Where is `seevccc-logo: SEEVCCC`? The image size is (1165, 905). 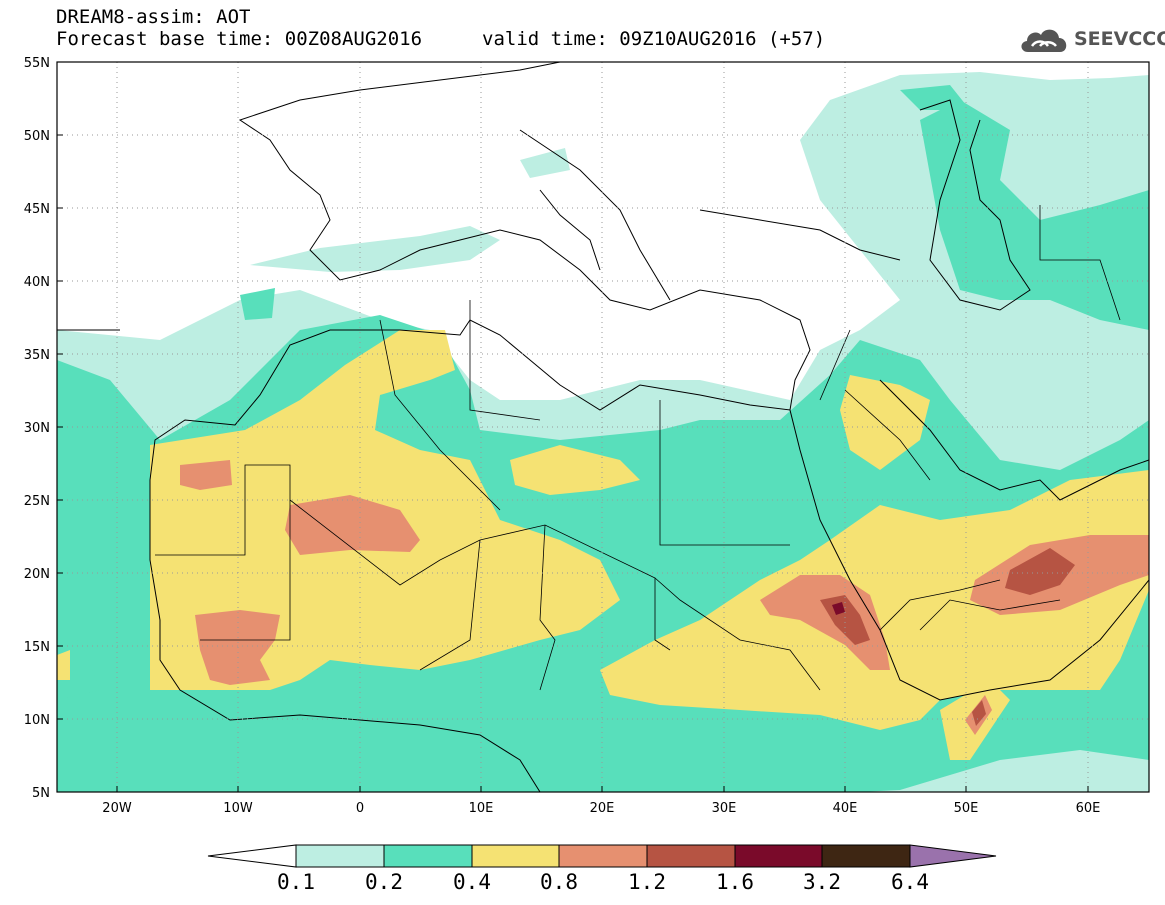 seevccc-logo: SEEVCCC is located at coordinates (1091, 39).